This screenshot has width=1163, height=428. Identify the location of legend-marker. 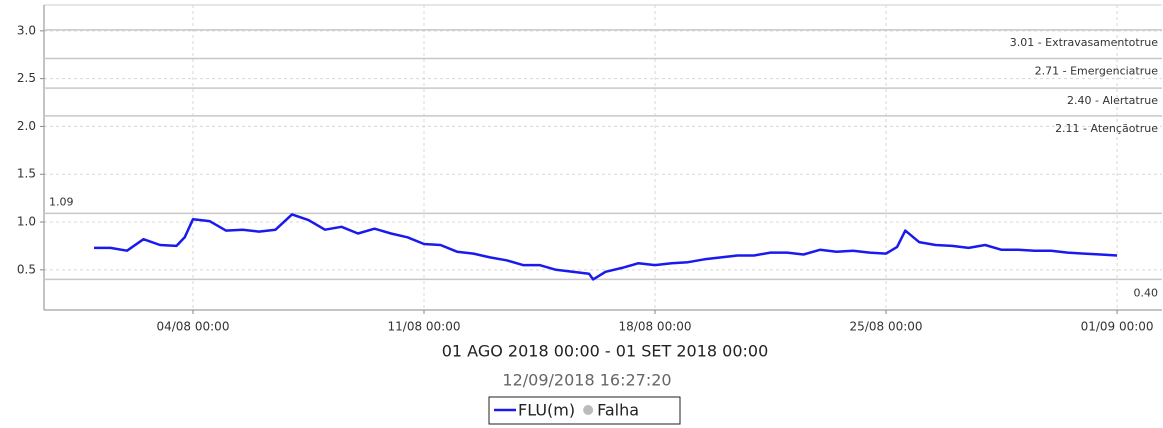
(588, 410).